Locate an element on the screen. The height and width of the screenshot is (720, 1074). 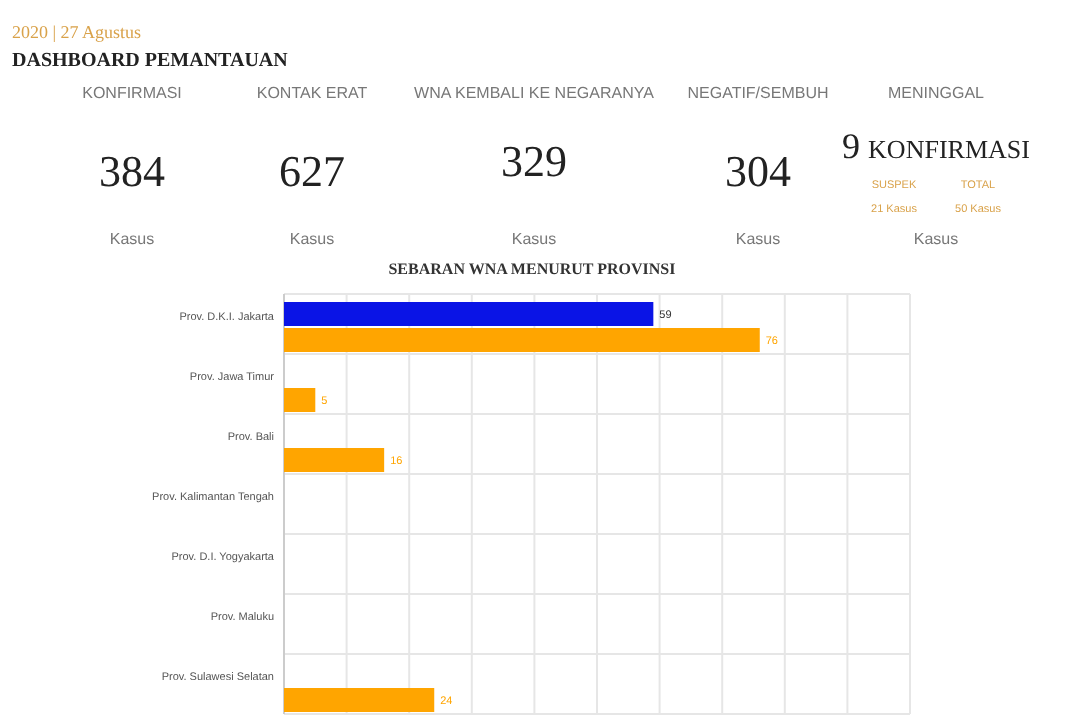
data-label: 384 is located at coordinates (132, 171).